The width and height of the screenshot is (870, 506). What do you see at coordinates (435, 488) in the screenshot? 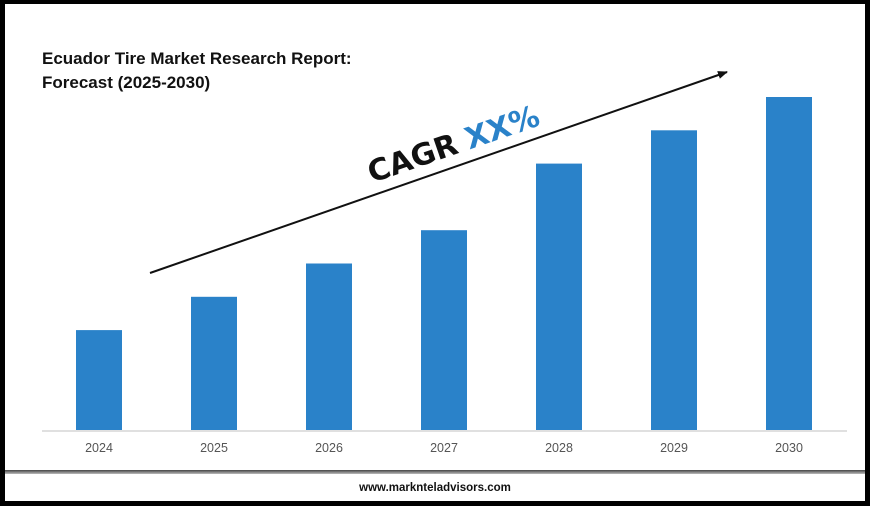
I see `website-footer: www.marknteladvisors.com` at bounding box center [435, 488].